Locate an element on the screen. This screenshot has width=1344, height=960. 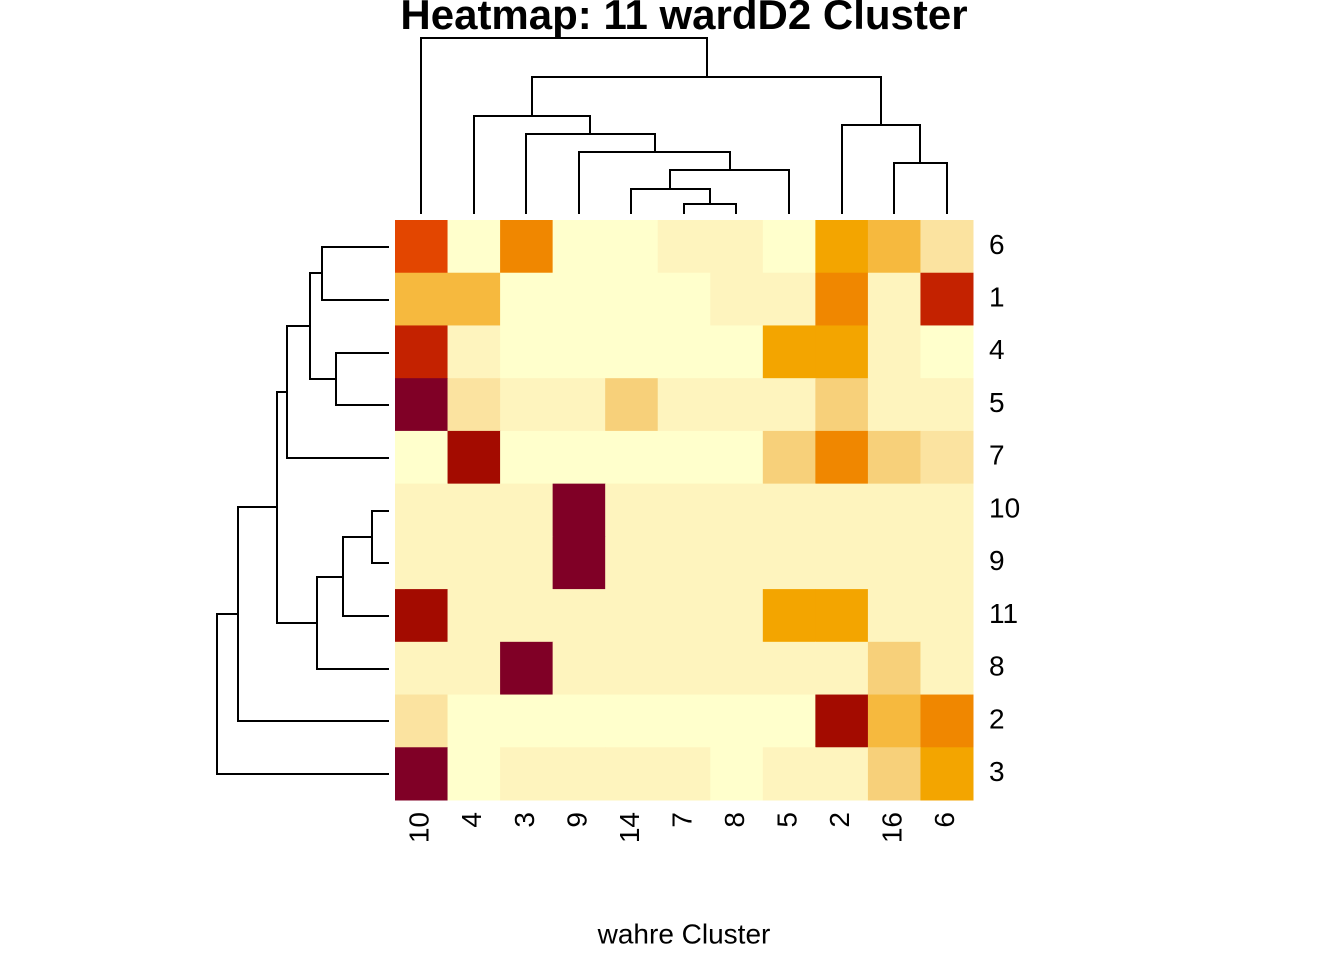
x-tick-label: 14 is located at coordinates (629, 827).